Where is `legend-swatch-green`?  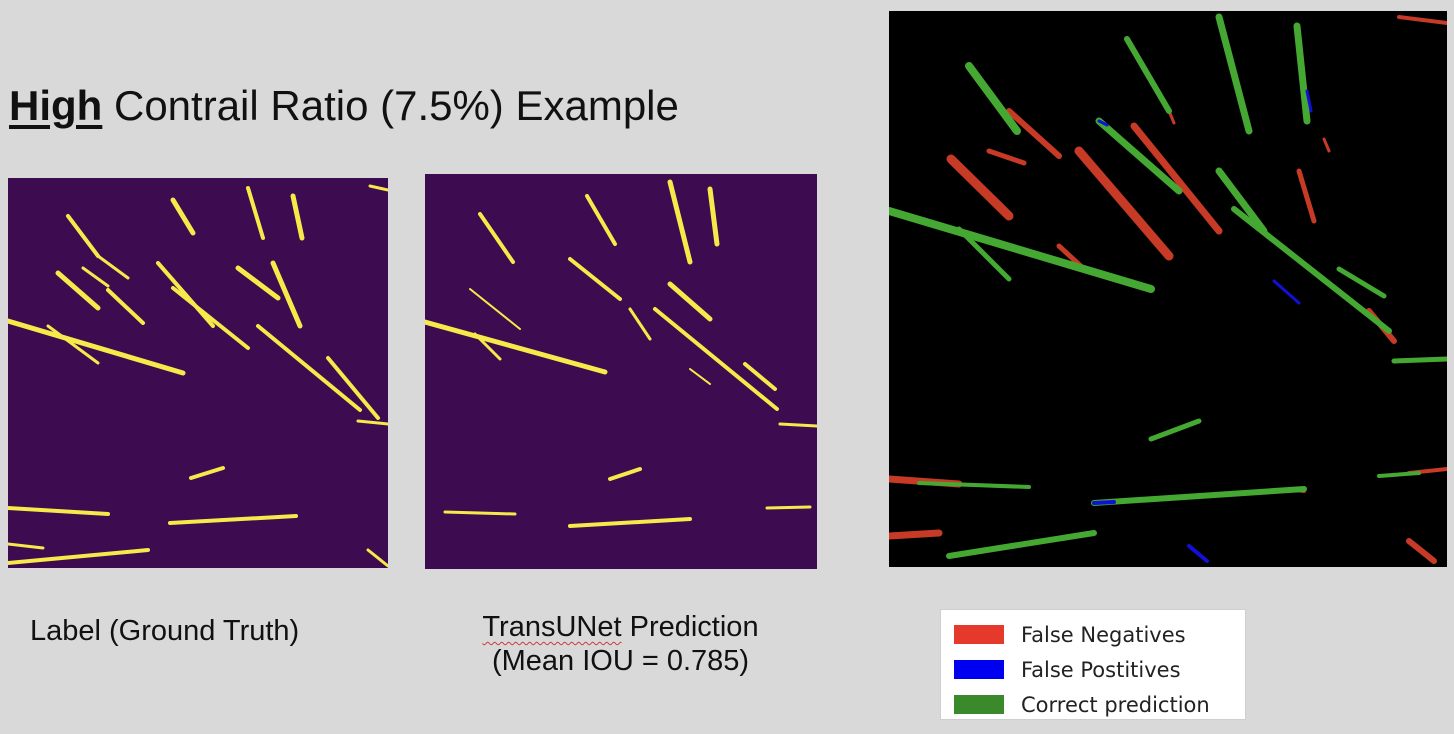 legend-swatch-green is located at coordinates (979, 704).